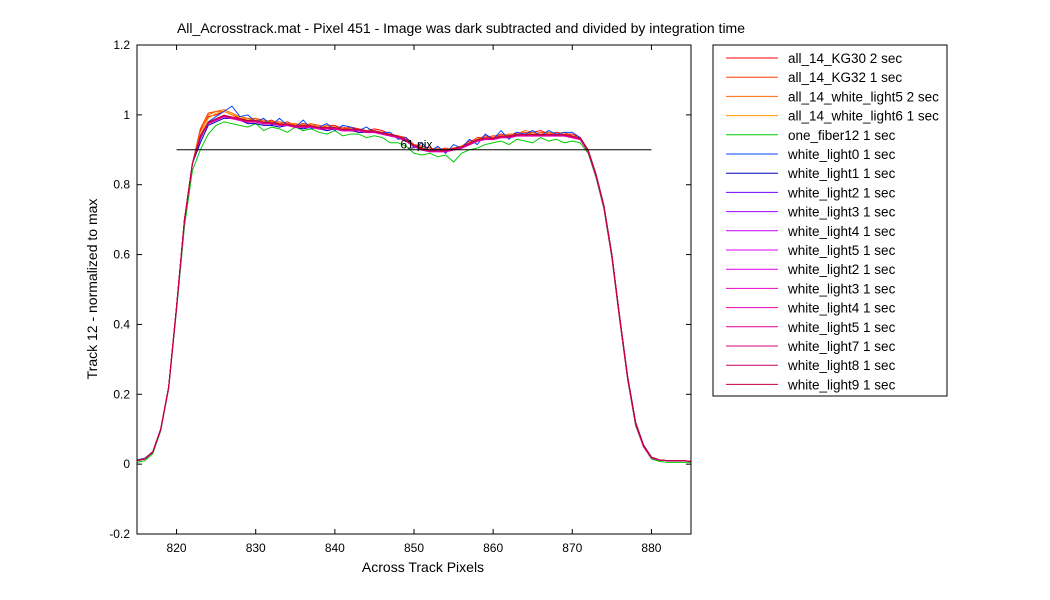  Describe the element at coordinates (841, 212) in the screenshot. I see `legend-label-8: white_light3 1 sec` at that location.